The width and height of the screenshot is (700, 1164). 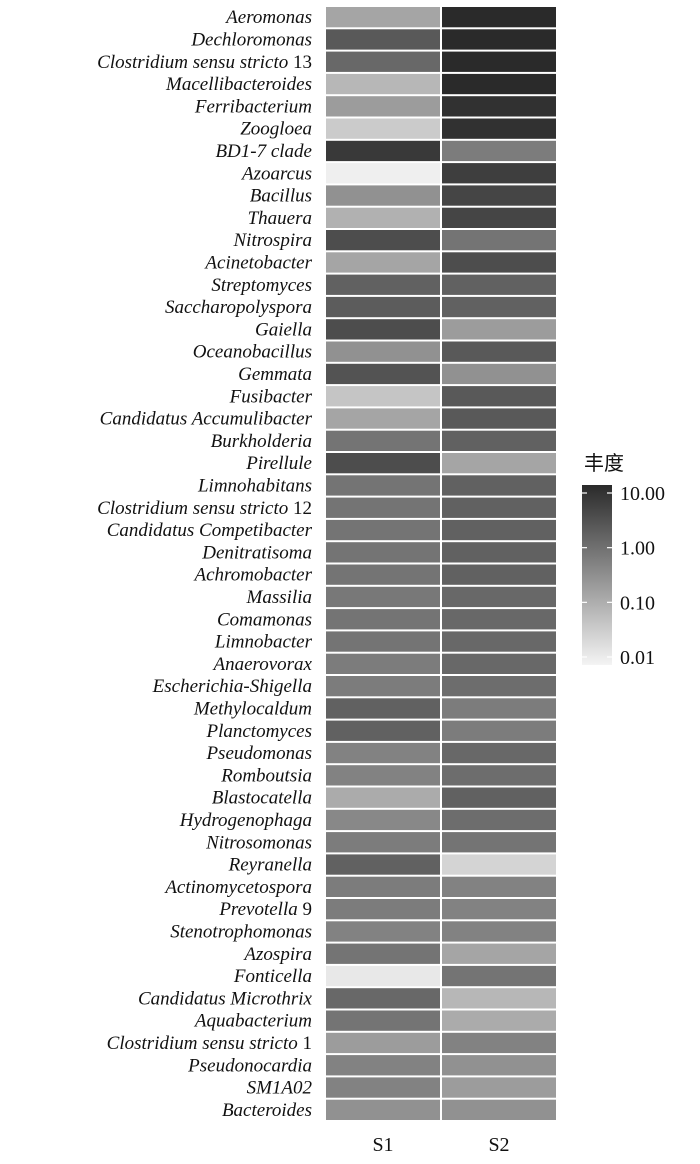 What do you see at coordinates (383, 307) in the screenshot?
I see `heatmap-cell-saccharopolyspora-s1` at bounding box center [383, 307].